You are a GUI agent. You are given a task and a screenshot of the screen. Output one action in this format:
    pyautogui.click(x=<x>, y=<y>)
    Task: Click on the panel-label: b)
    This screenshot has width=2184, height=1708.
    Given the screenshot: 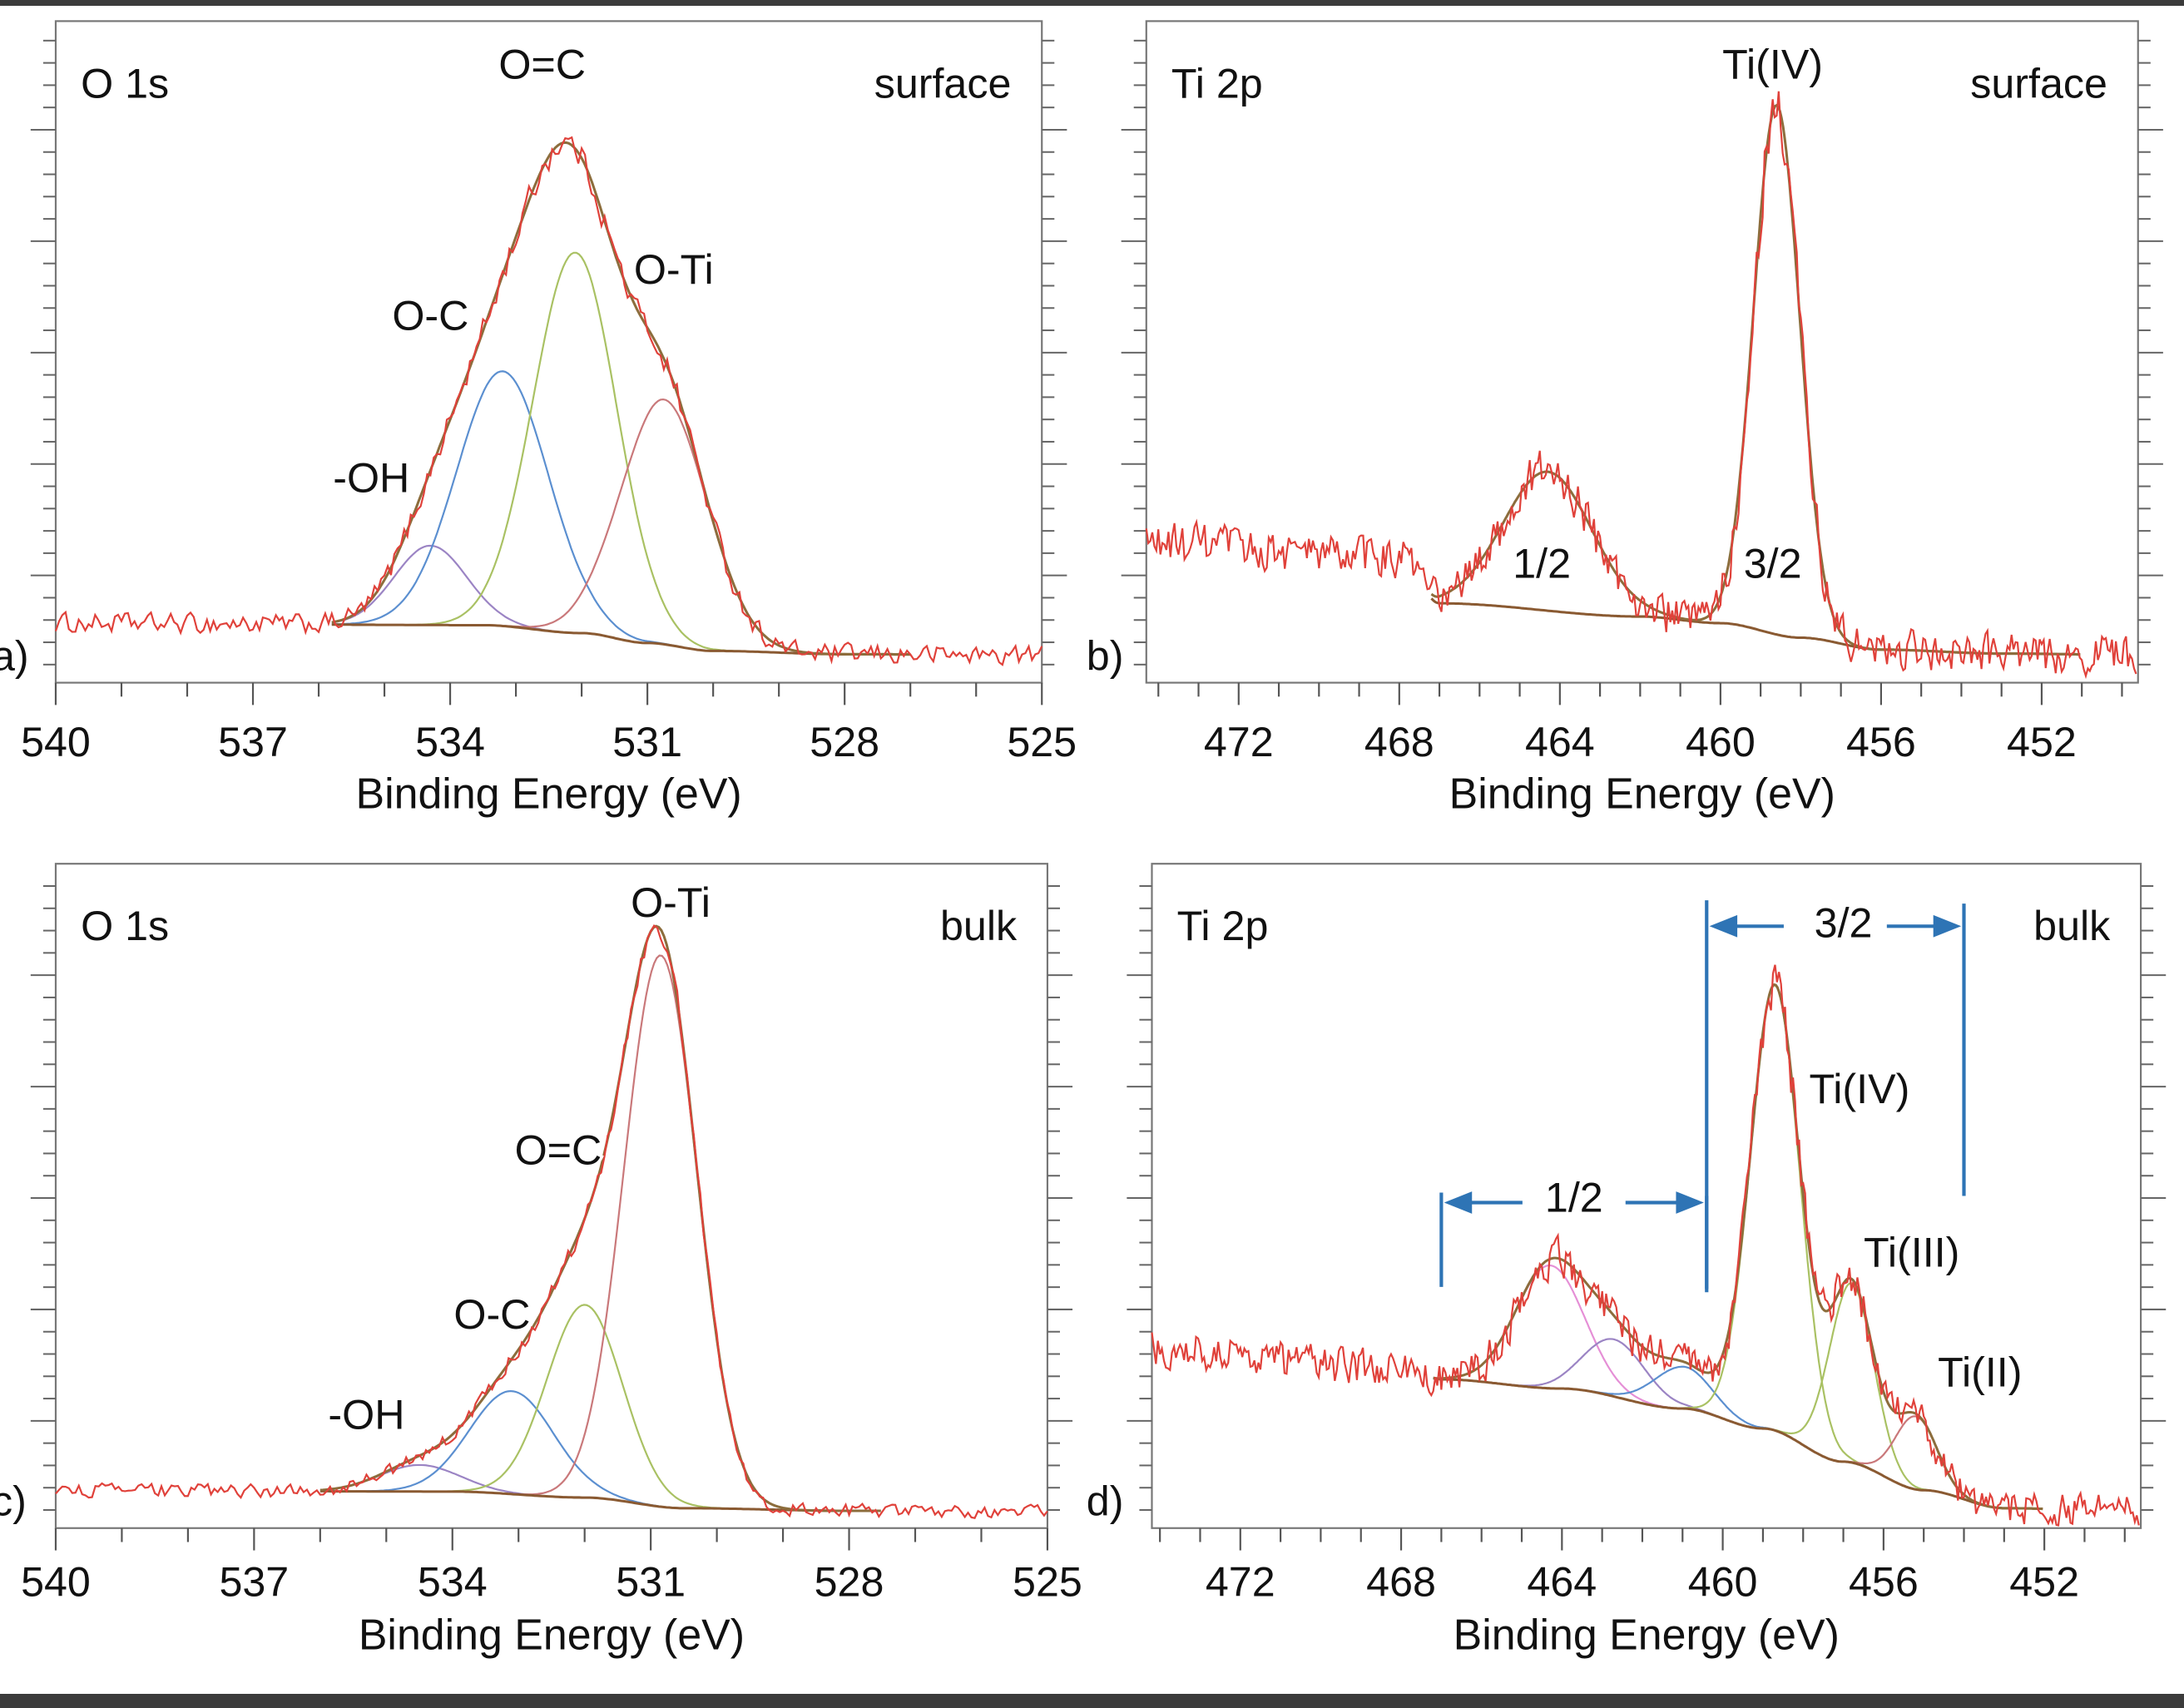 What is the action you would take?
    pyautogui.click(x=1105, y=656)
    